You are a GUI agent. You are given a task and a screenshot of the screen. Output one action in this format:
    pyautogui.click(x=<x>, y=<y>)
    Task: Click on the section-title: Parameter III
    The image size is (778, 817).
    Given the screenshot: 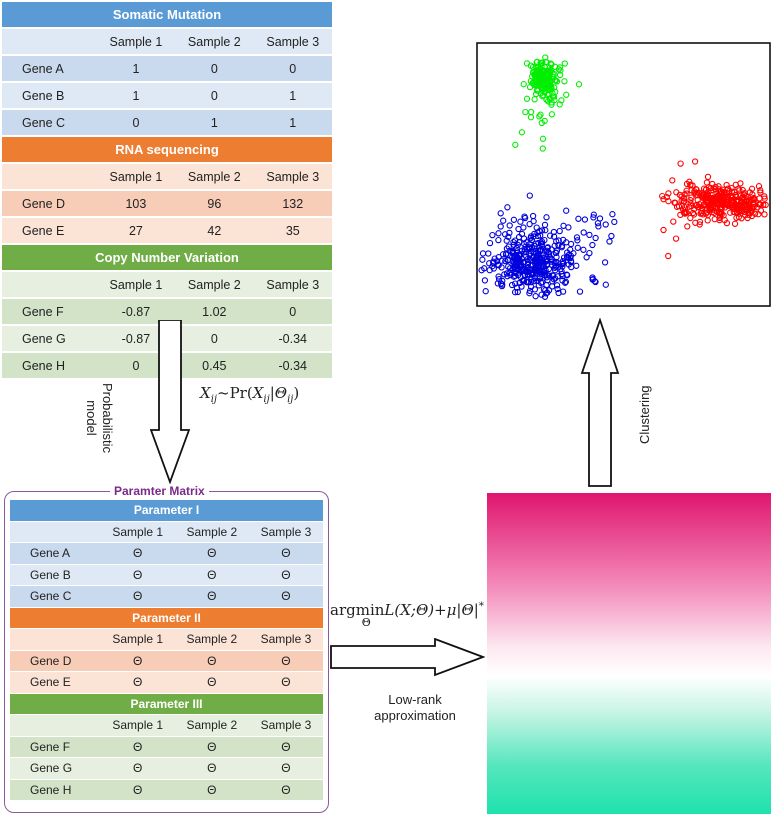 What is the action you would take?
    pyautogui.click(x=166, y=704)
    